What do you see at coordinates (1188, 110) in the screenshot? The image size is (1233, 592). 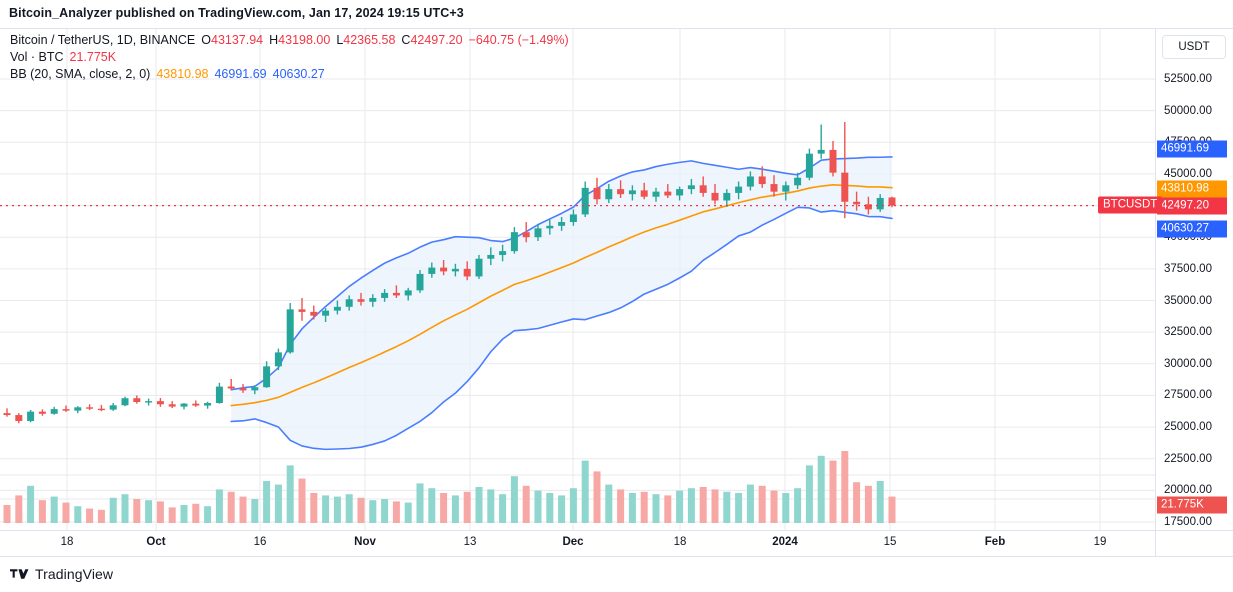 I see `price-tick: 50000.00` at bounding box center [1188, 110].